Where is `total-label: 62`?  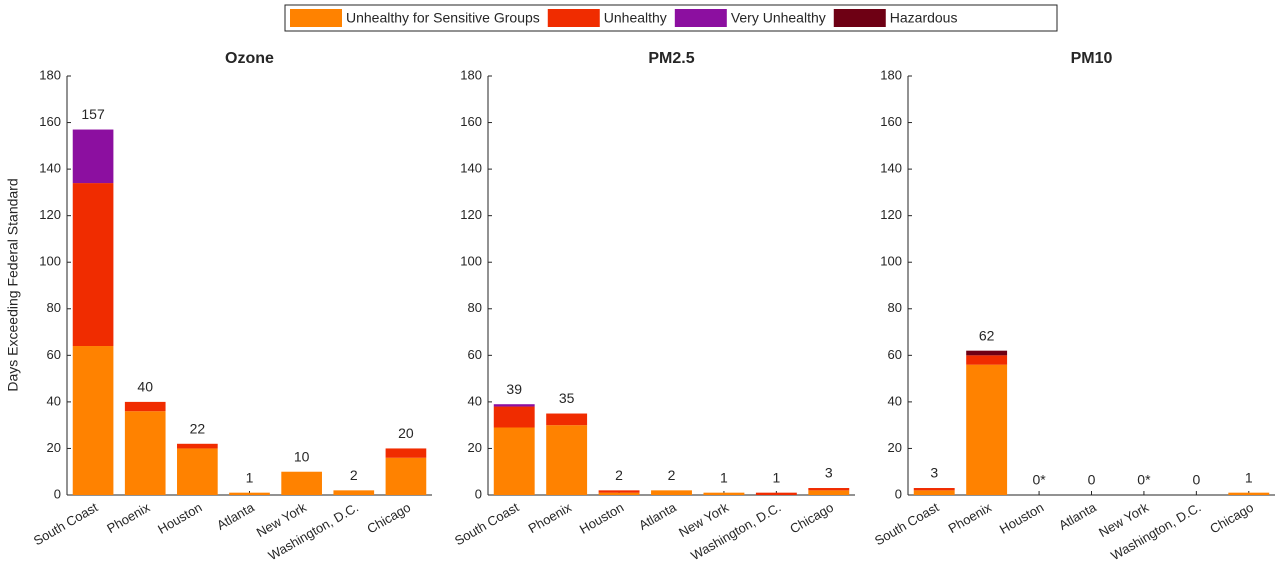
total-label: 62 is located at coordinates (987, 335).